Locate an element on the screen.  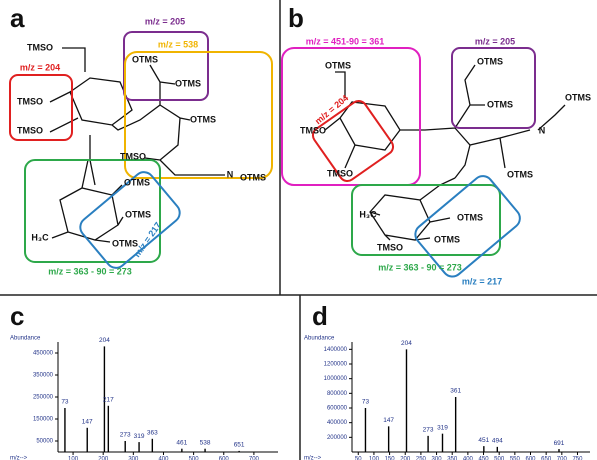
x-tick-label: 50 is located at coordinates (358, 458).